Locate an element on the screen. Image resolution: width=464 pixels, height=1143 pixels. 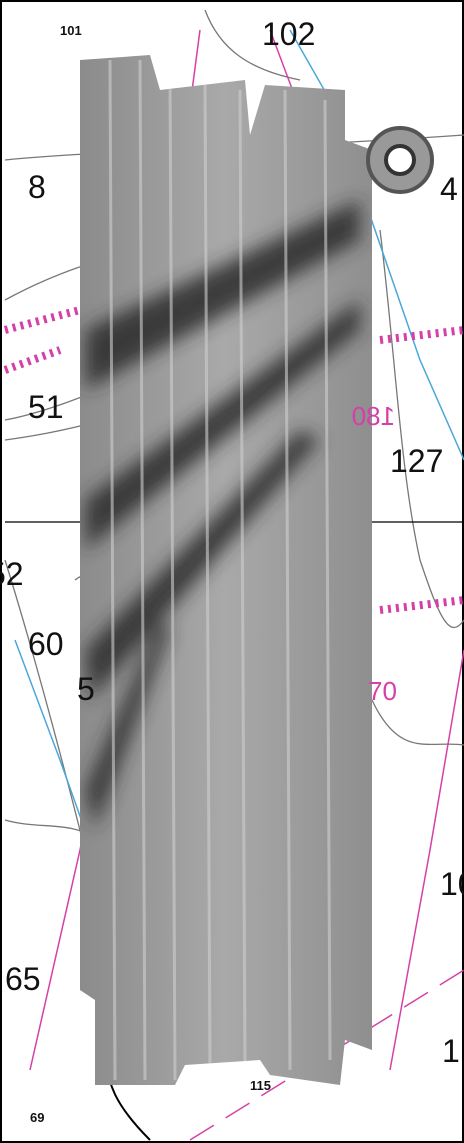
depth-label: 8 is located at coordinates (37, 187).